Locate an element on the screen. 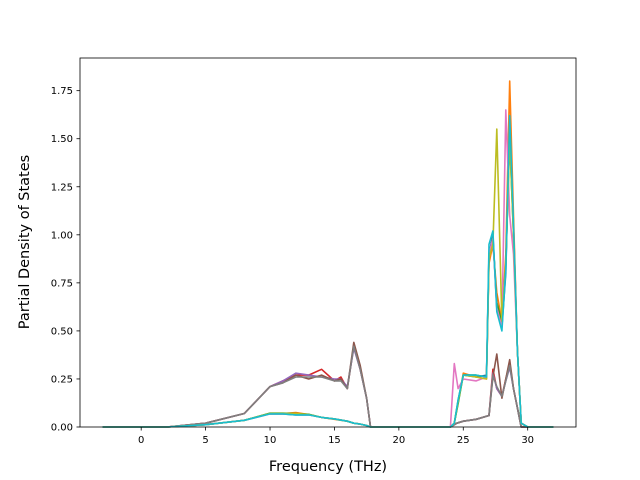 The width and height of the screenshot is (640, 480). y-tick-label: 0.25 is located at coordinates (62, 379).